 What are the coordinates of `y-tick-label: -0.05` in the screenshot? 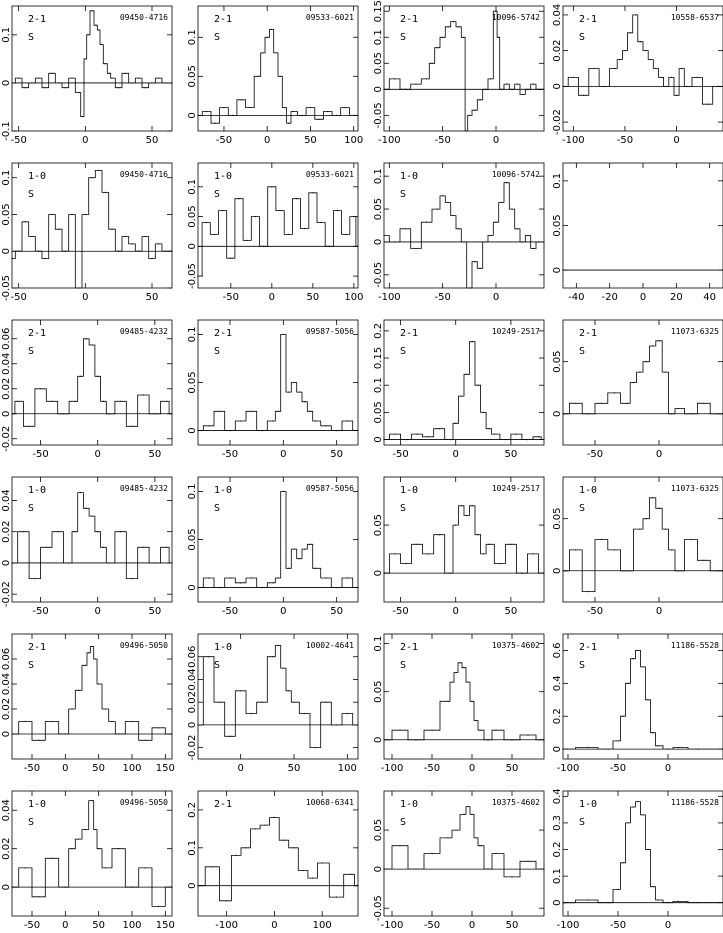 It's located at (6, 288).